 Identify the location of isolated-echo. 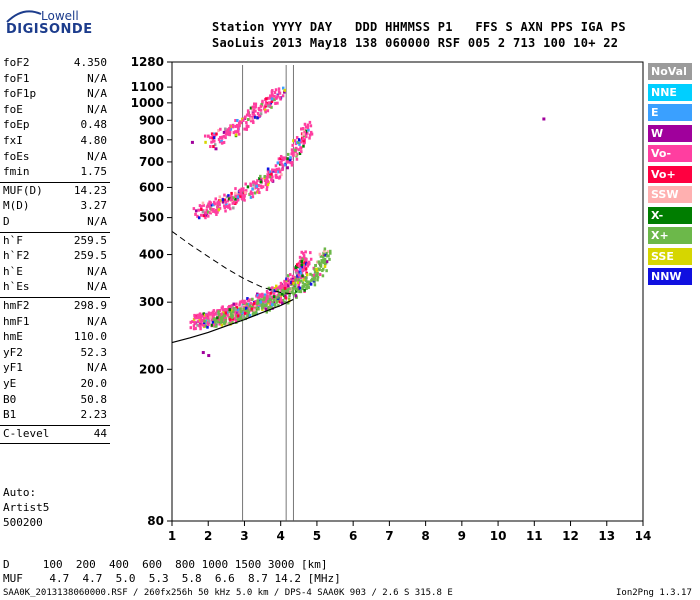
(216, 149).